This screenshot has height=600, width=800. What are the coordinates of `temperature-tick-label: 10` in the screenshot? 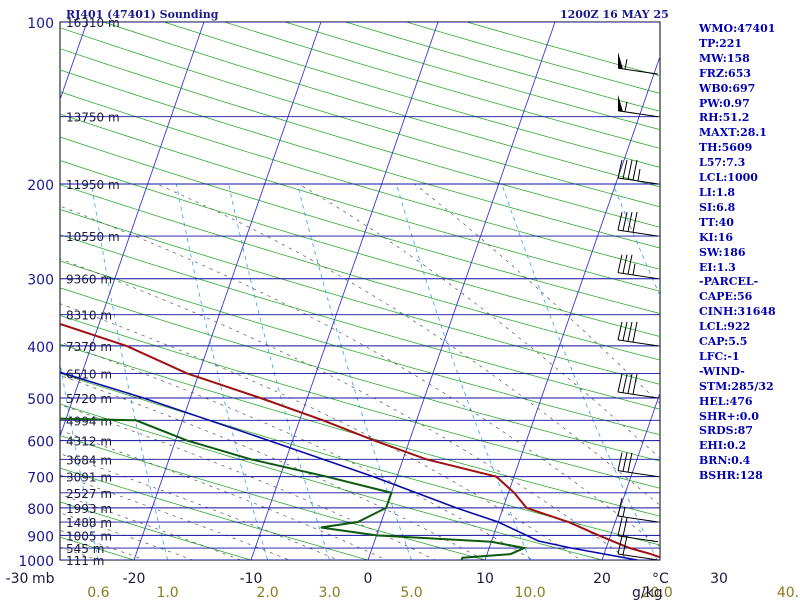 It's located at (485, 579).